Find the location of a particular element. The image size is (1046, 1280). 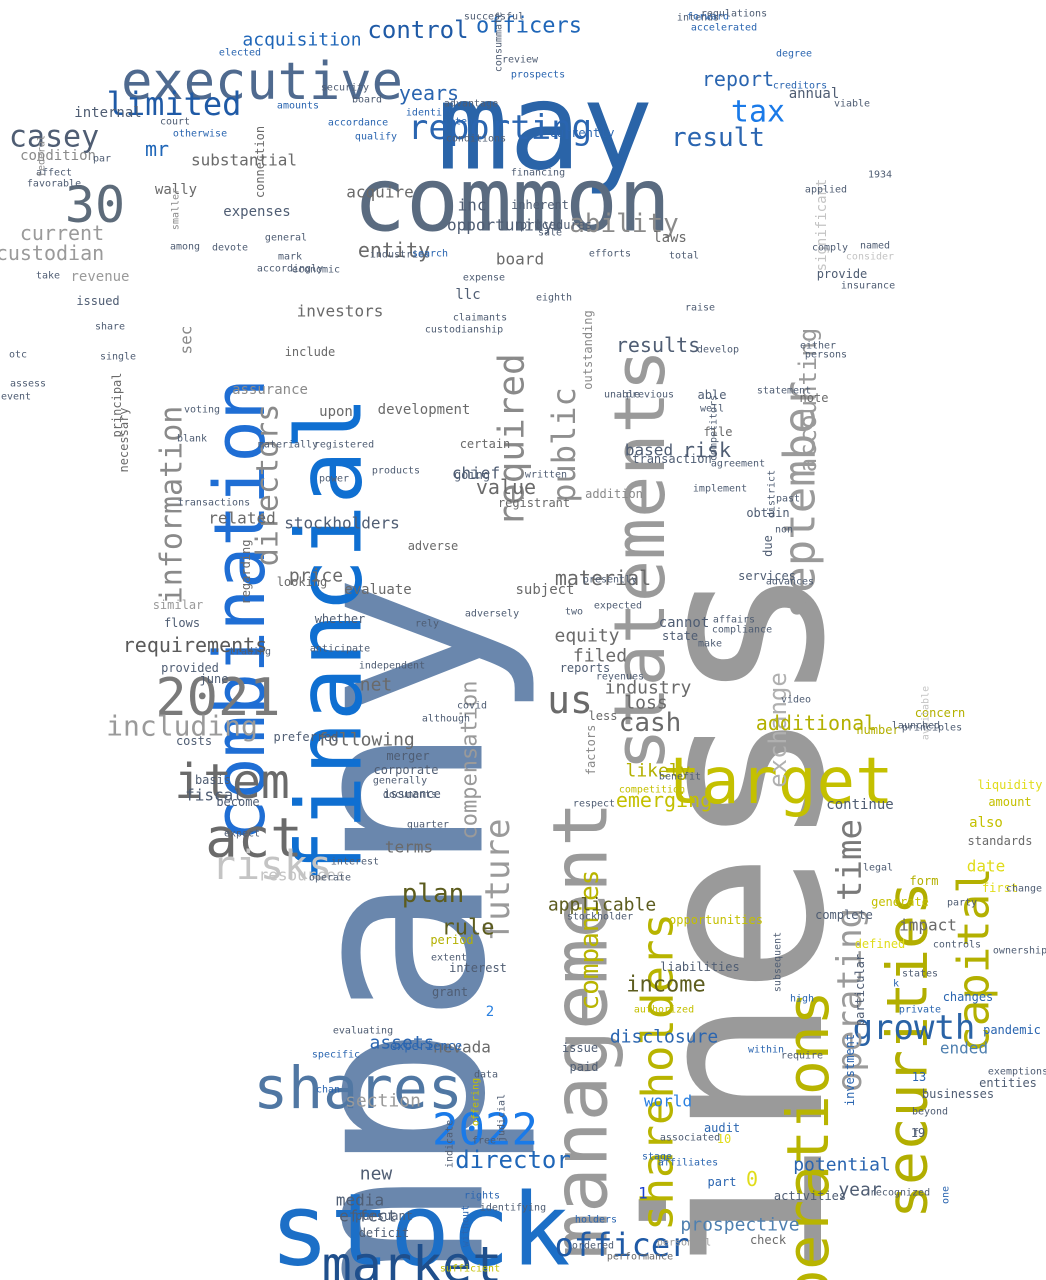

cloud-word: performance is located at coordinates (640, 1257).